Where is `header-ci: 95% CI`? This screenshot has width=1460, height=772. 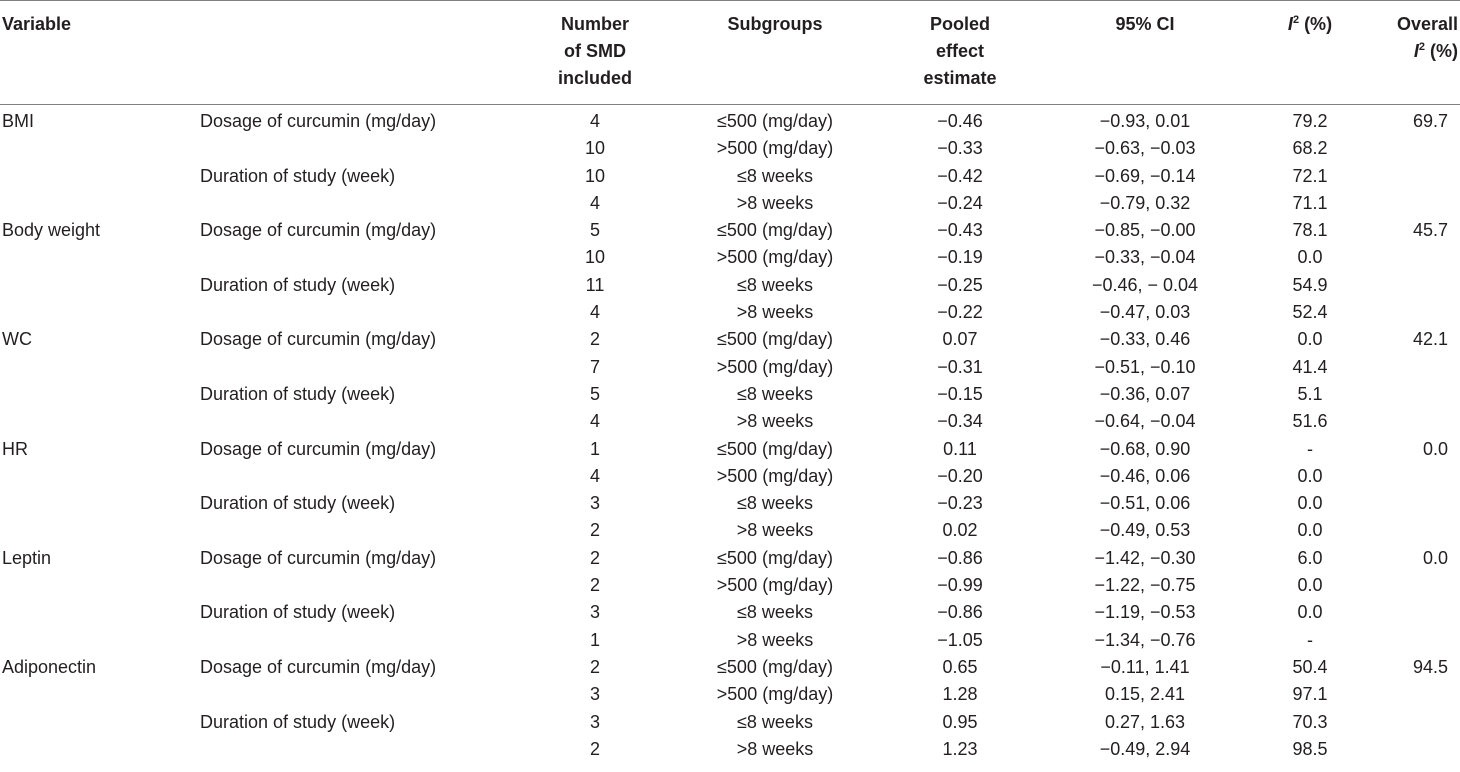 header-ci: 95% CI is located at coordinates (1145, 52).